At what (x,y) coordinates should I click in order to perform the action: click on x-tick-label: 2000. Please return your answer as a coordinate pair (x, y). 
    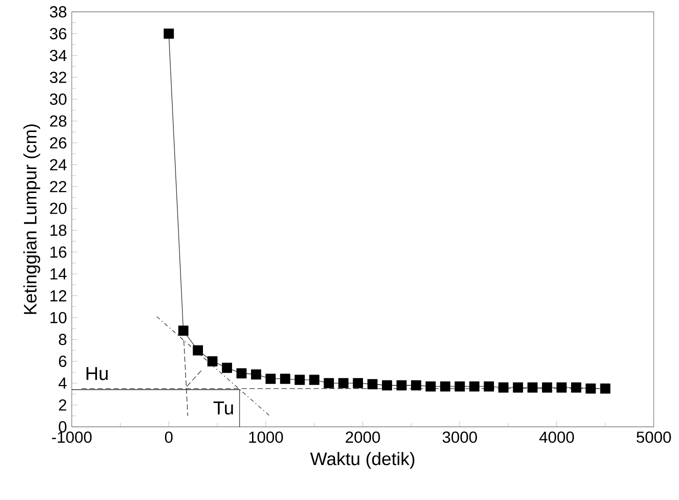
    Looking at the image, I should click on (363, 437).